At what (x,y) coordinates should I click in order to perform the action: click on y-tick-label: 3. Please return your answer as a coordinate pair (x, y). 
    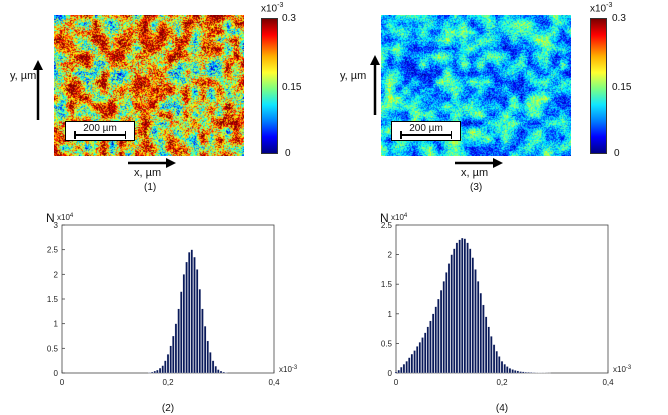
    Looking at the image, I should click on (56, 225).